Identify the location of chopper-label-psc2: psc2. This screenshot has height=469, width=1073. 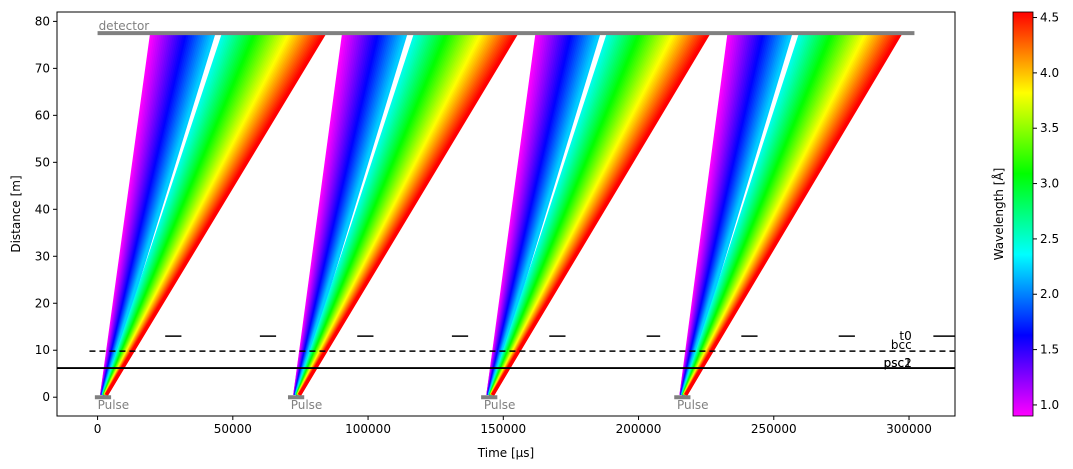
(898, 363).